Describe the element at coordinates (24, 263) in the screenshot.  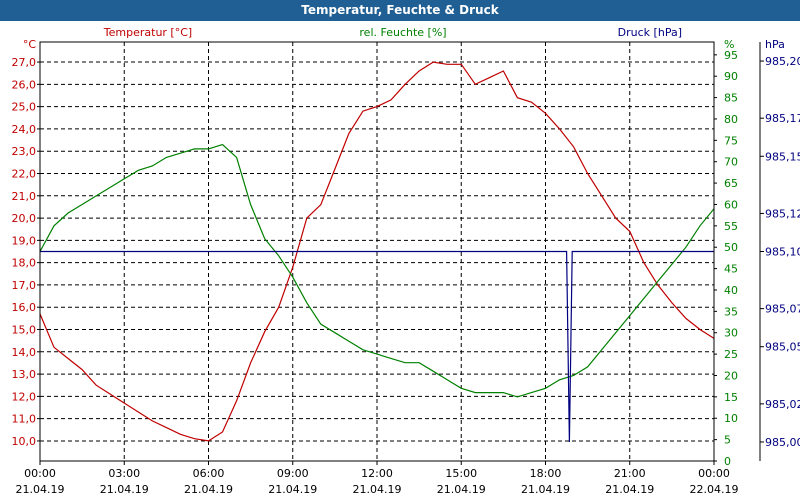
I see `temperature-tick-label: 18,0` at that location.